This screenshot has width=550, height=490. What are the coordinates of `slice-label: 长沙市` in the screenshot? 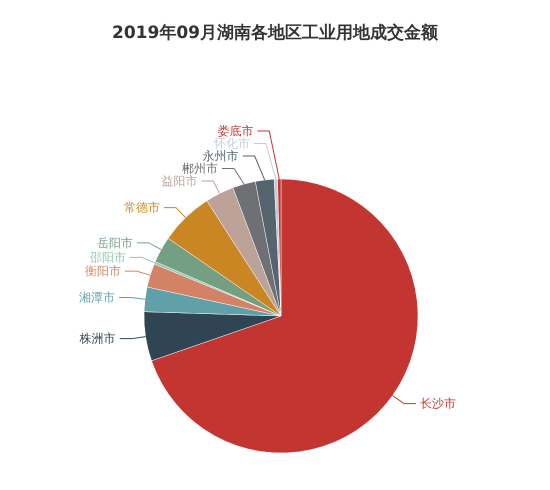 It's located at (438, 403).